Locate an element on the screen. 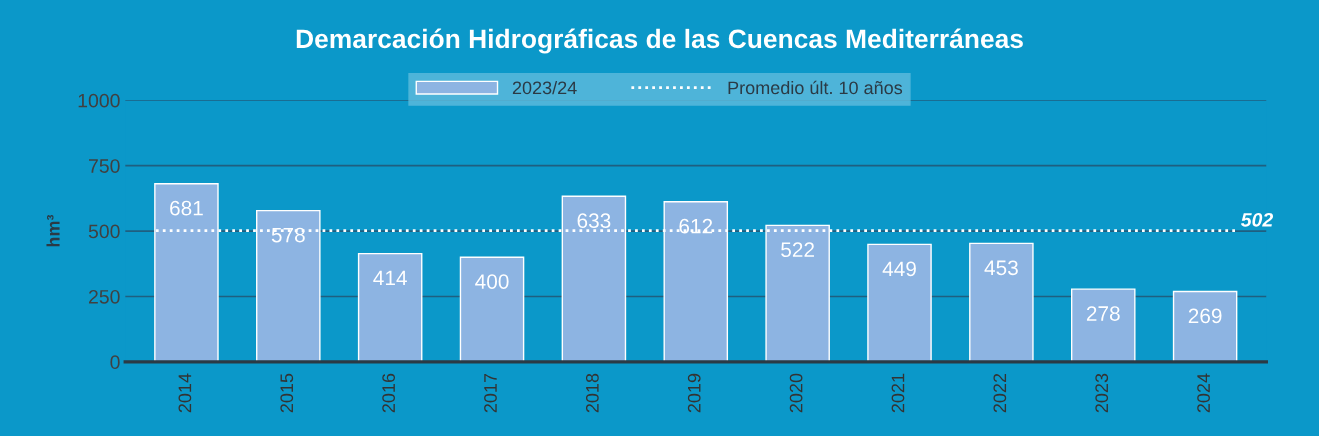  y-tick-label: 0 is located at coordinates (115, 362).